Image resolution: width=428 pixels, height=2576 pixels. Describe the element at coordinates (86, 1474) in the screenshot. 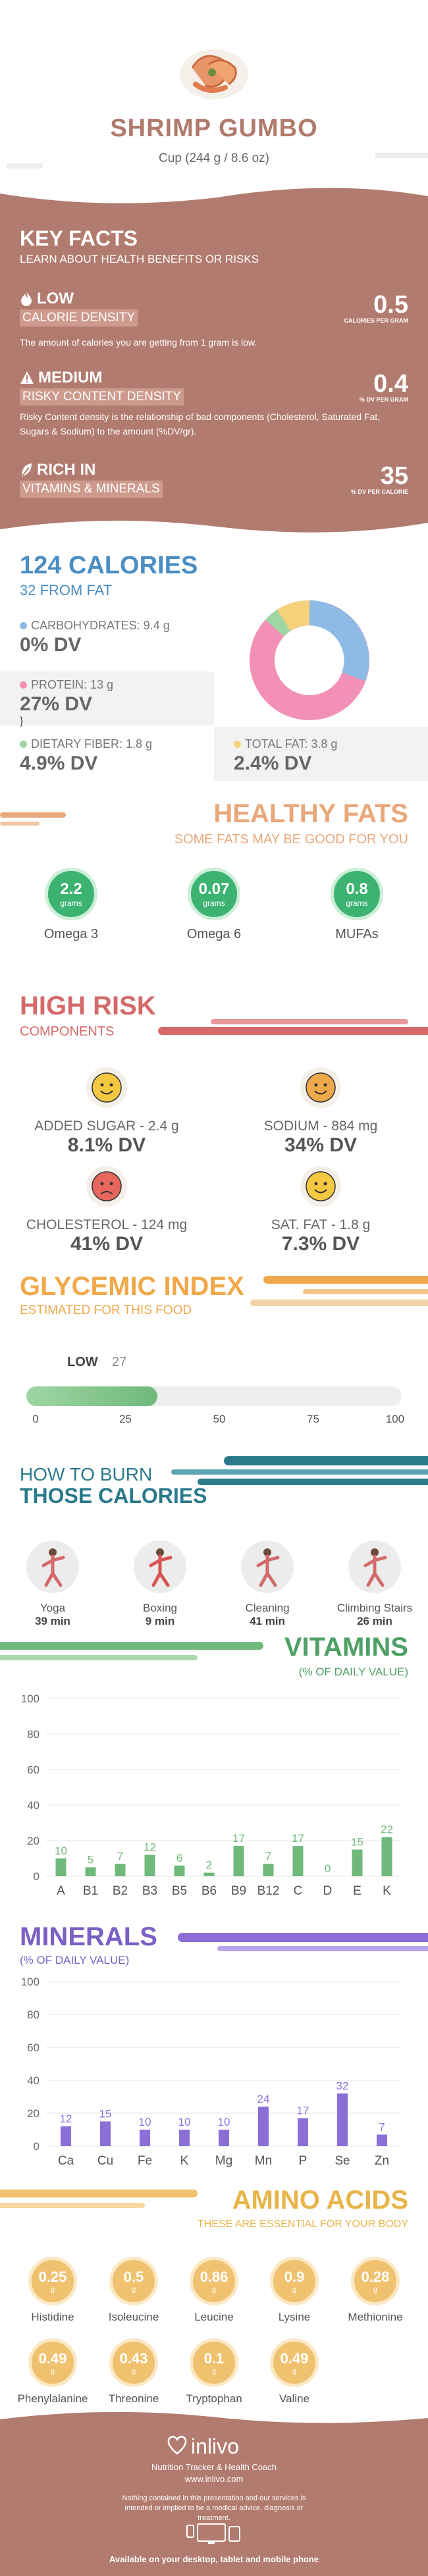

I see `burn-title-1: HOW TO BURN` at that location.